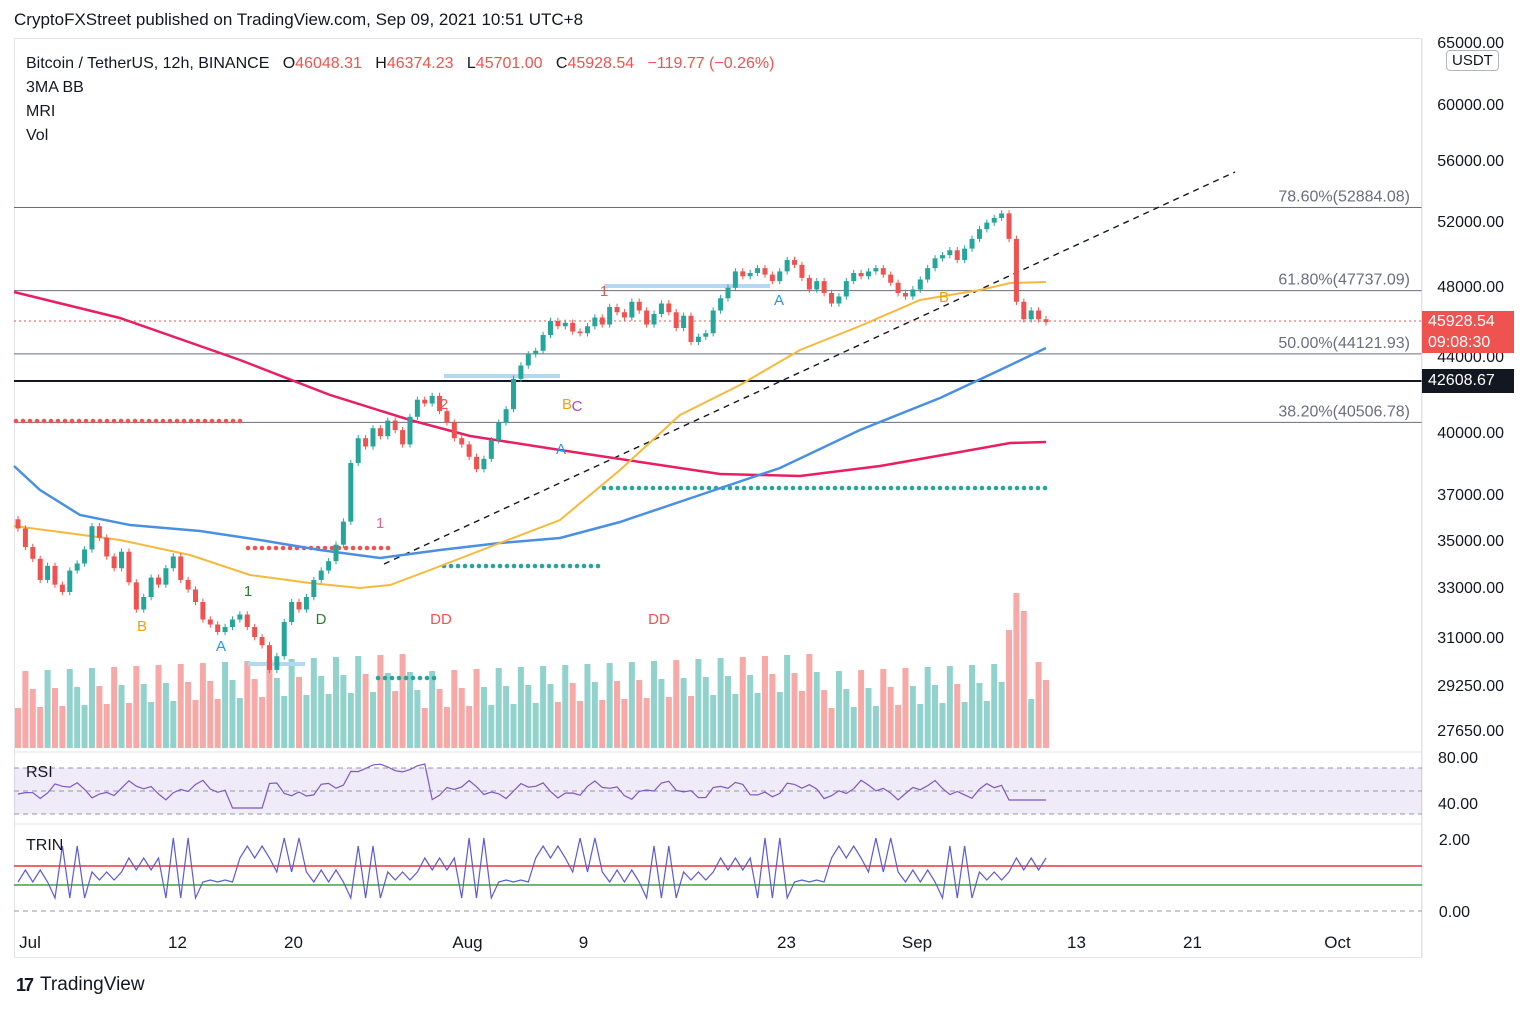 Image resolution: width=1536 pixels, height=1011 pixels. I want to click on rsi-line, so click(531, 786).